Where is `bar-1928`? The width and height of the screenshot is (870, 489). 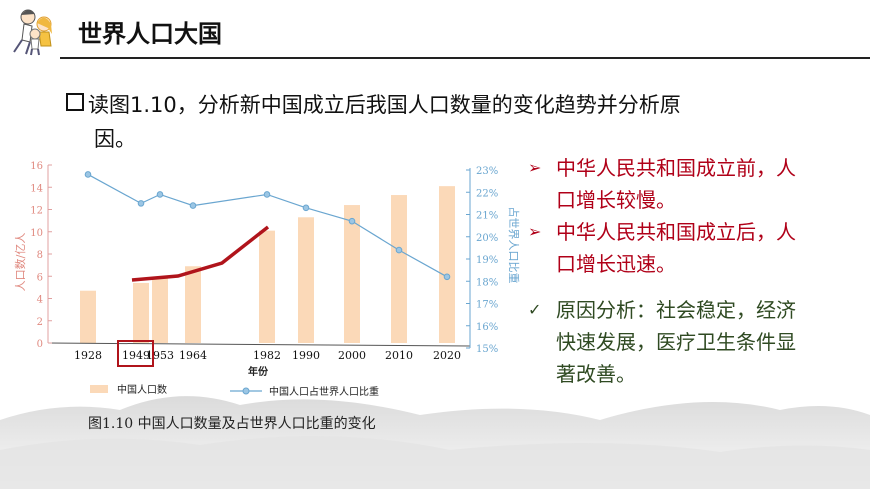 bar-1928 is located at coordinates (88, 316).